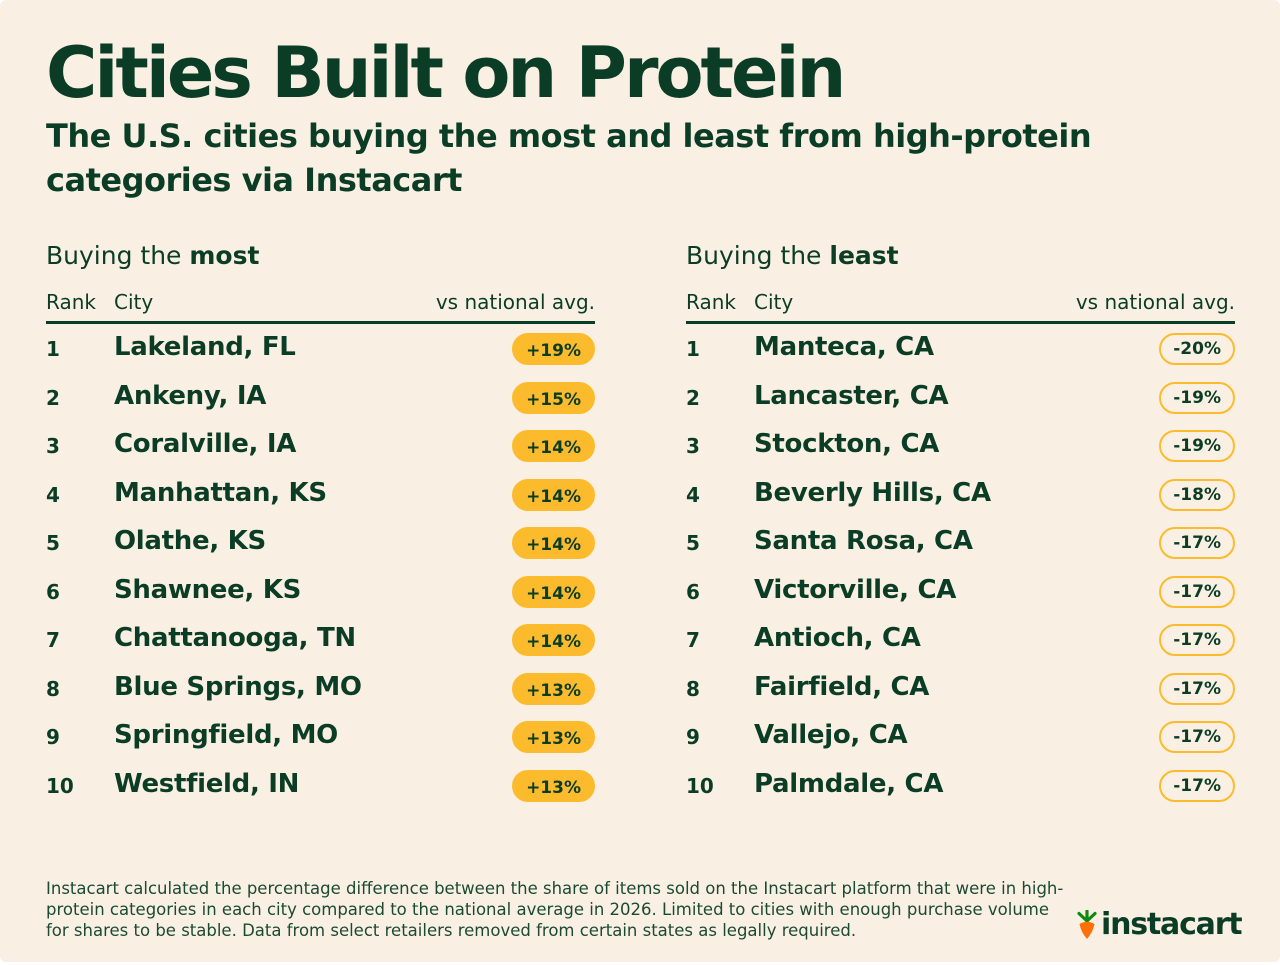  I want to click on most-heading-emph: most, so click(224, 255).